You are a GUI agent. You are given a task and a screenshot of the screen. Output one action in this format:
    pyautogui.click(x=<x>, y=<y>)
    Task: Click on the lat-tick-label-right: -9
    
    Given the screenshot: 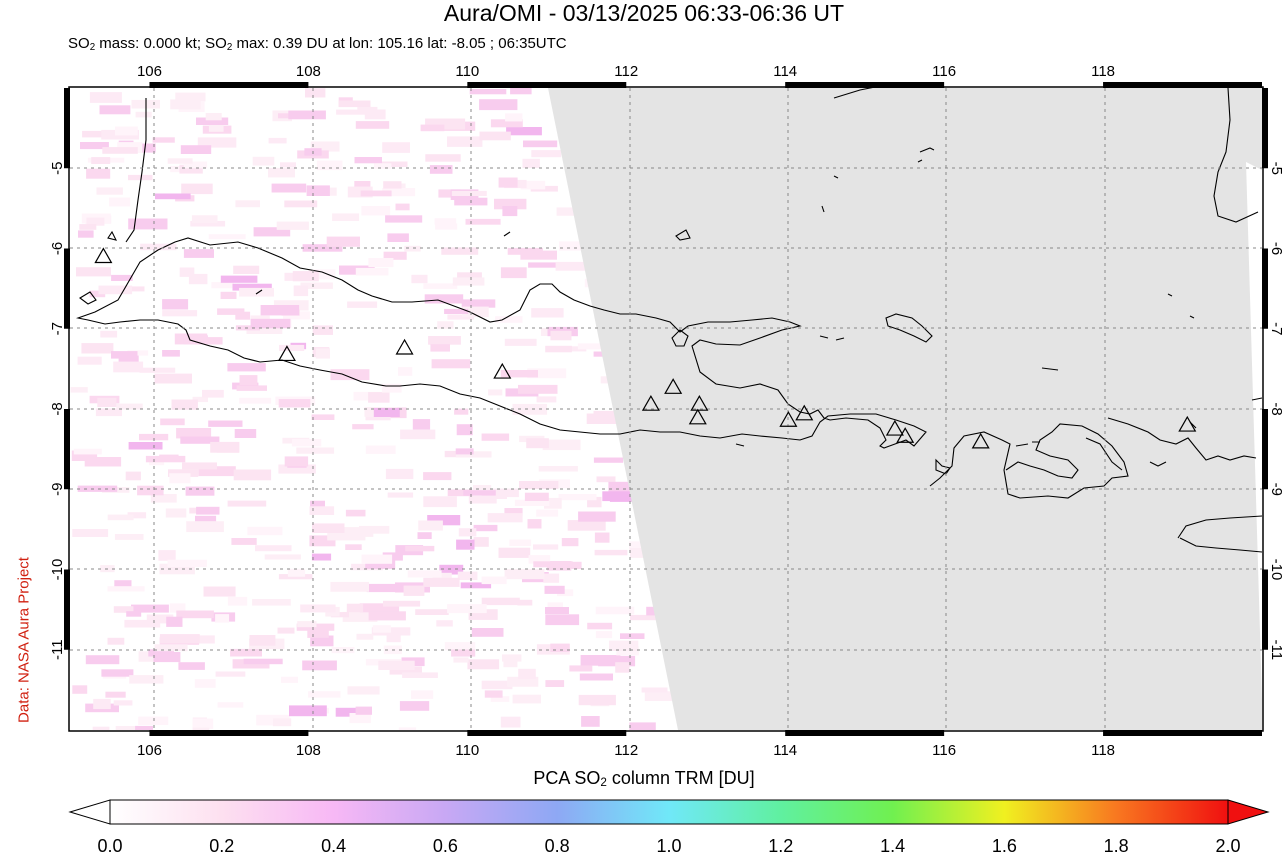 What is the action you would take?
    pyautogui.click(x=1276, y=489)
    